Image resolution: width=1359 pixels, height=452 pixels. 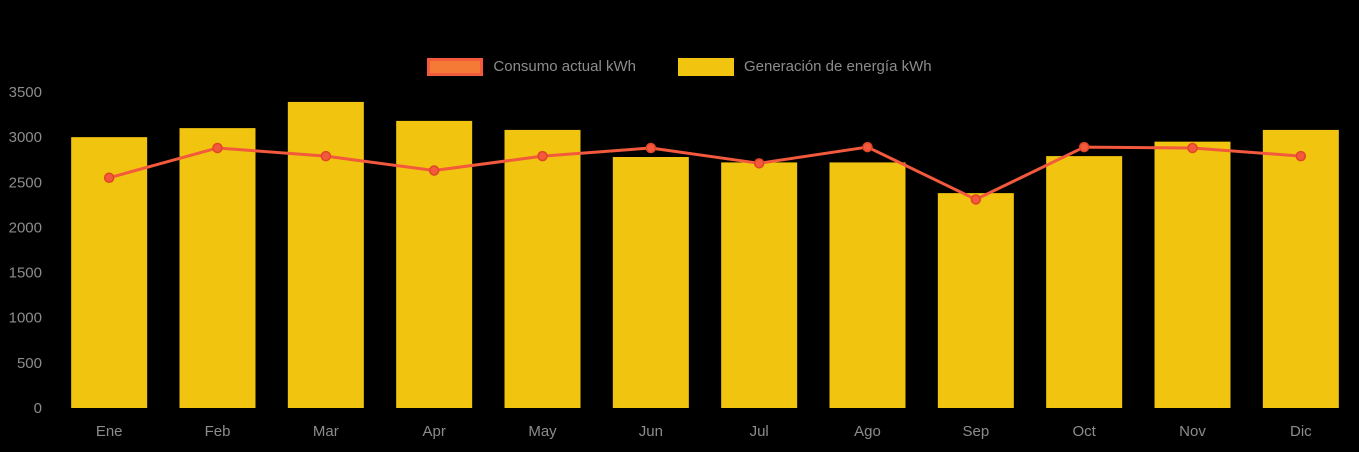 I want to click on consumo-point-dic, so click(x=1301, y=156).